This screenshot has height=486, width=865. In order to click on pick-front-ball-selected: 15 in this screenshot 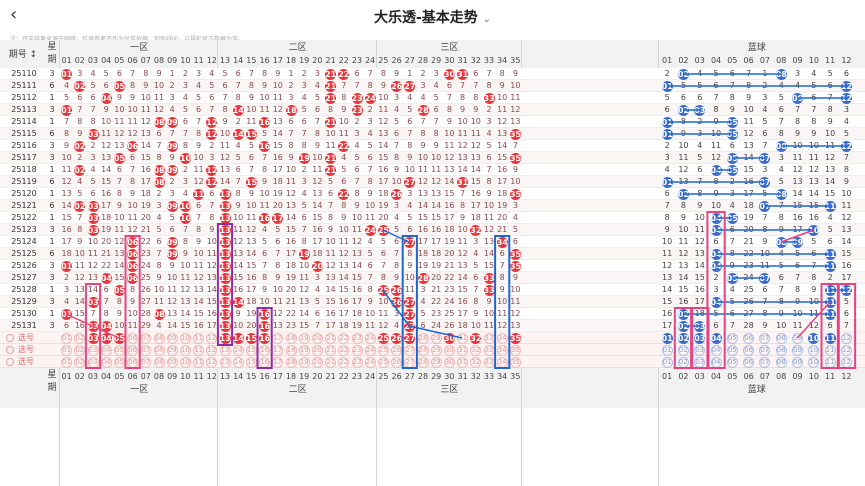, I will do `click(251, 338)`.